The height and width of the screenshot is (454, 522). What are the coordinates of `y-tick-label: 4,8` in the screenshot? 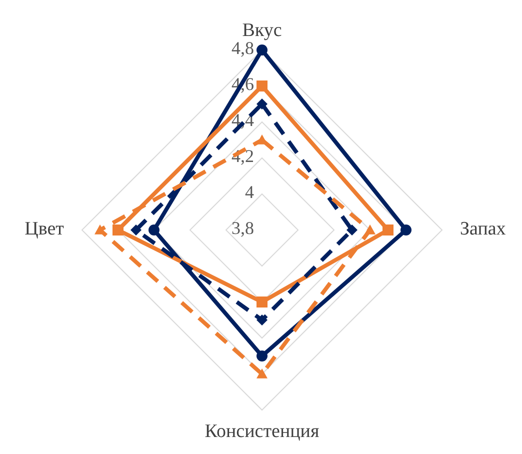 It's located at (243, 48).